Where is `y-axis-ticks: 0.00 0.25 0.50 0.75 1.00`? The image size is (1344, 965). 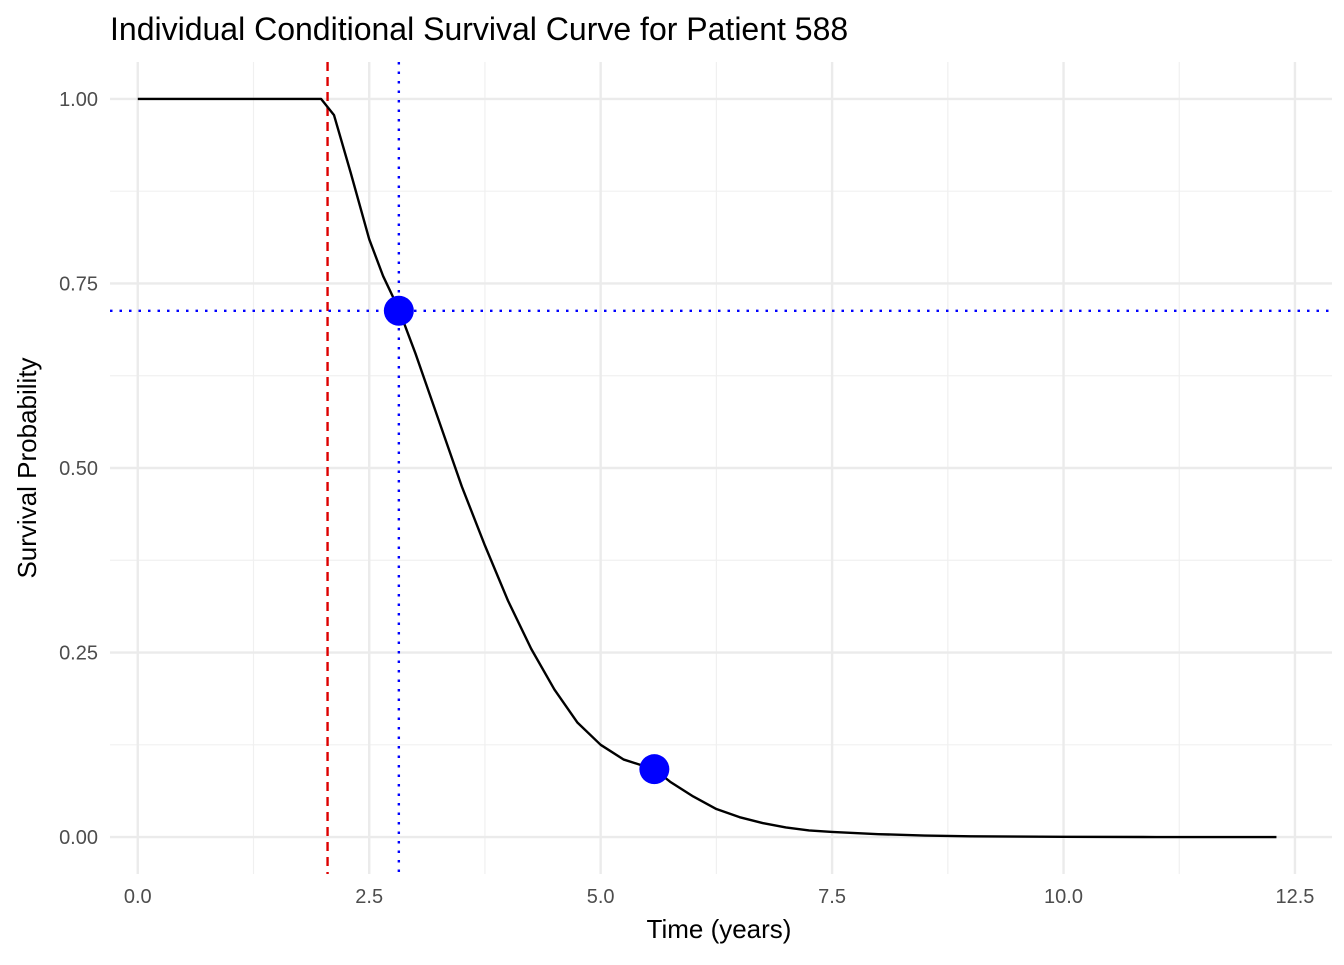 y-axis-ticks: 0.00 0.25 0.50 0.75 1.00 is located at coordinates (78, 469).